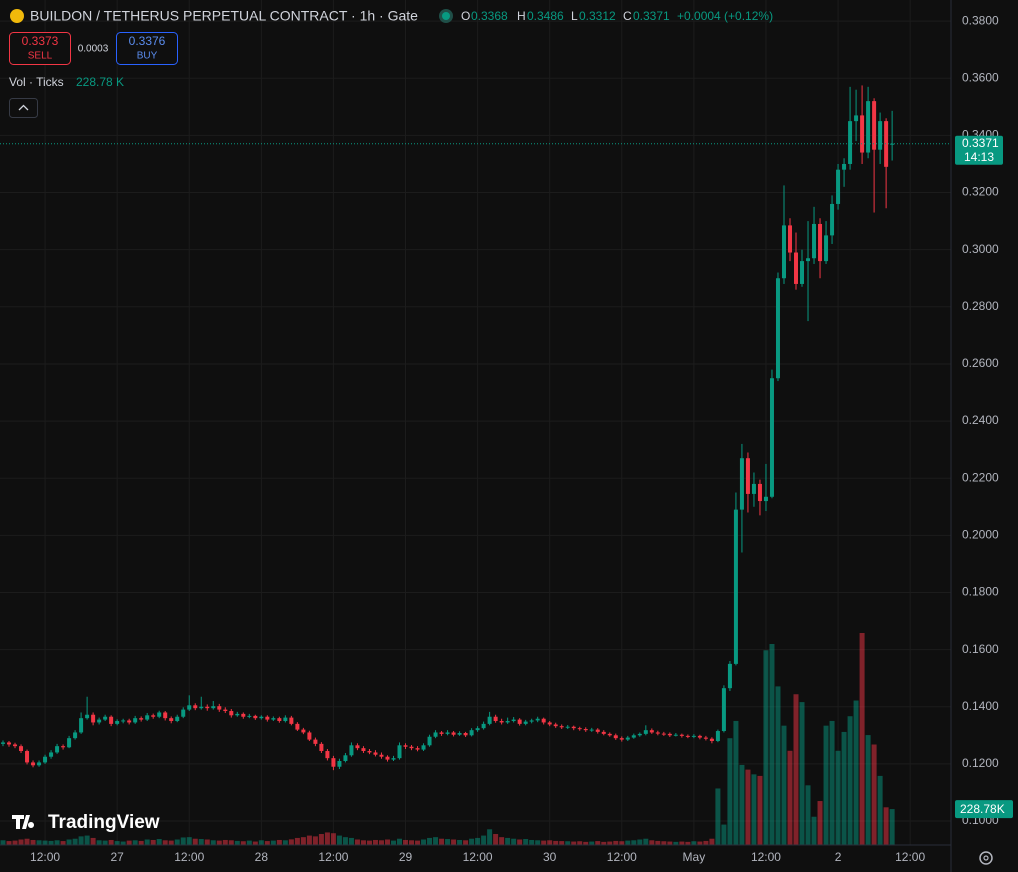 The width and height of the screenshot is (1018, 872). What do you see at coordinates (597, 16) in the screenshot?
I see `legend-low: 0.3312` at bounding box center [597, 16].